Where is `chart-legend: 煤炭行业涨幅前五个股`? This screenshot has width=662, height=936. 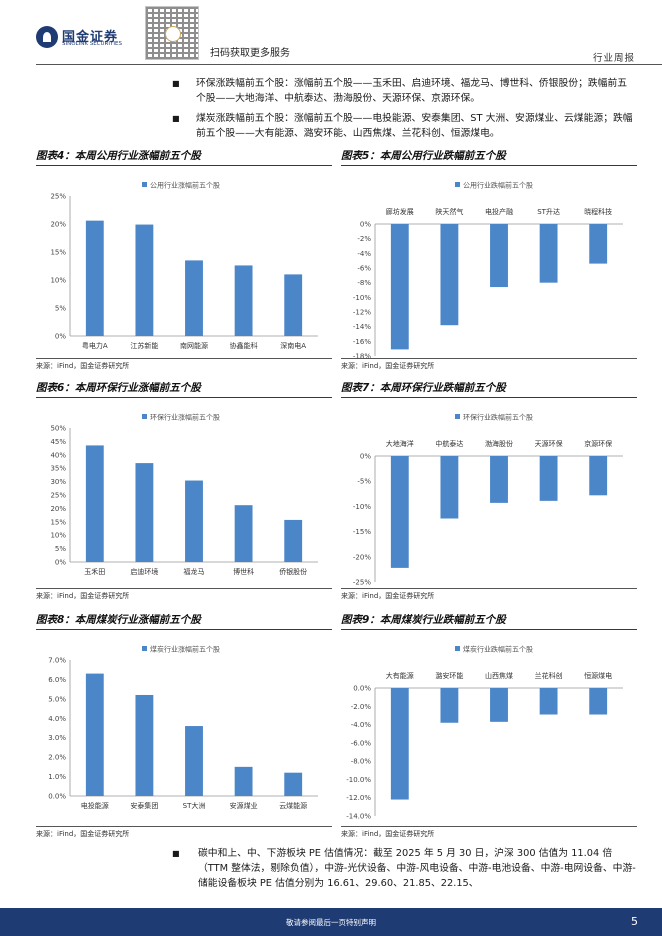 chart-legend: 煤炭行业涨幅前五个股 is located at coordinates (181, 649).